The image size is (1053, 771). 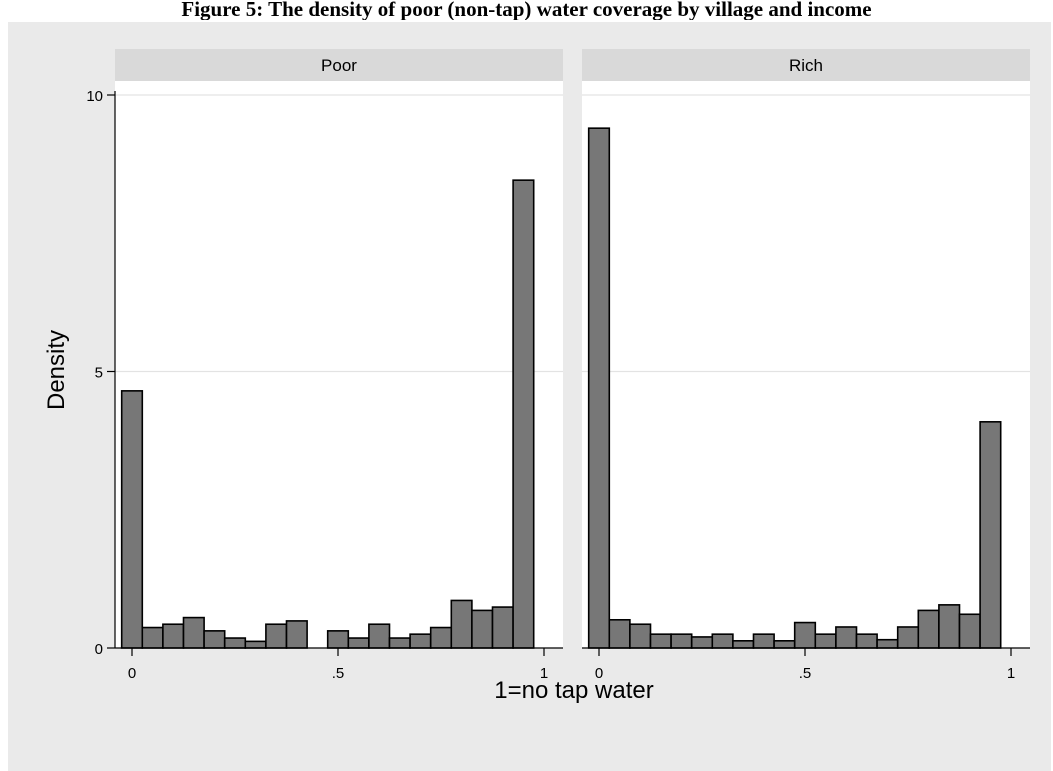 I want to click on strip-label: Poor, so click(x=339, y=65).